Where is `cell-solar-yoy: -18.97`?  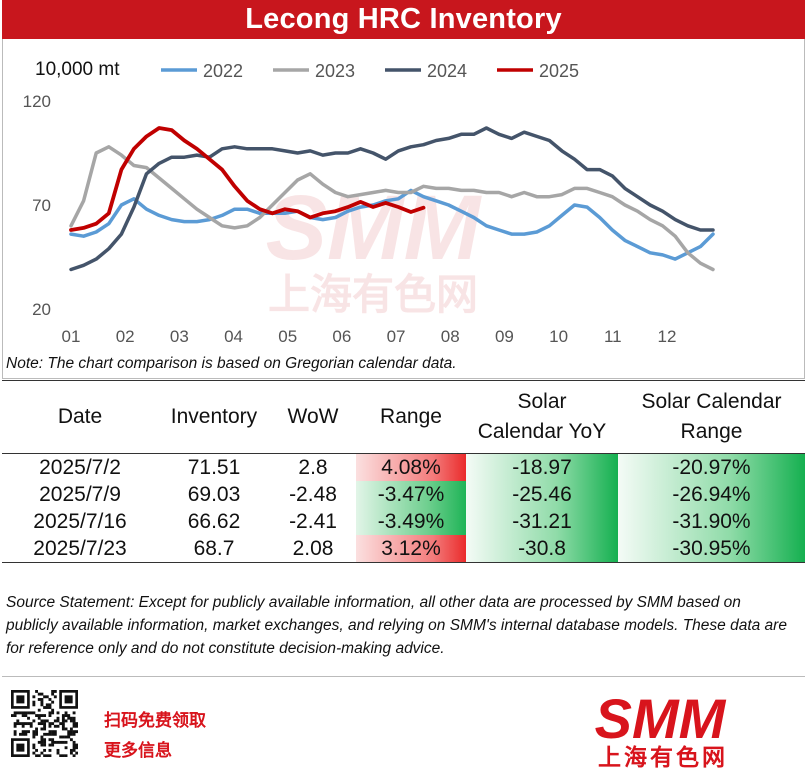
cell-solar-yoy: -18.97 is located at coordinates (542, 466).